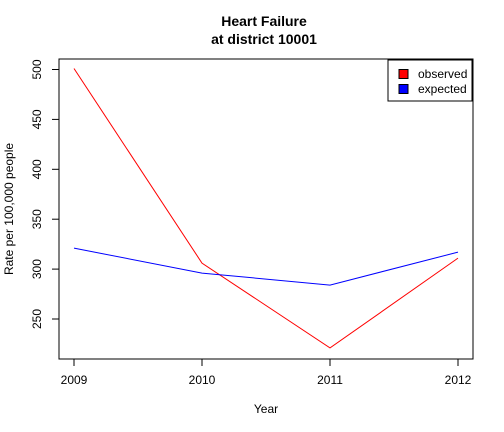 The image size is (504, 432). What do you see at coordinates (264, 39) in the screenshot?
I see `chart-title-line2: at district 10001` at bounding box center [264, 39].